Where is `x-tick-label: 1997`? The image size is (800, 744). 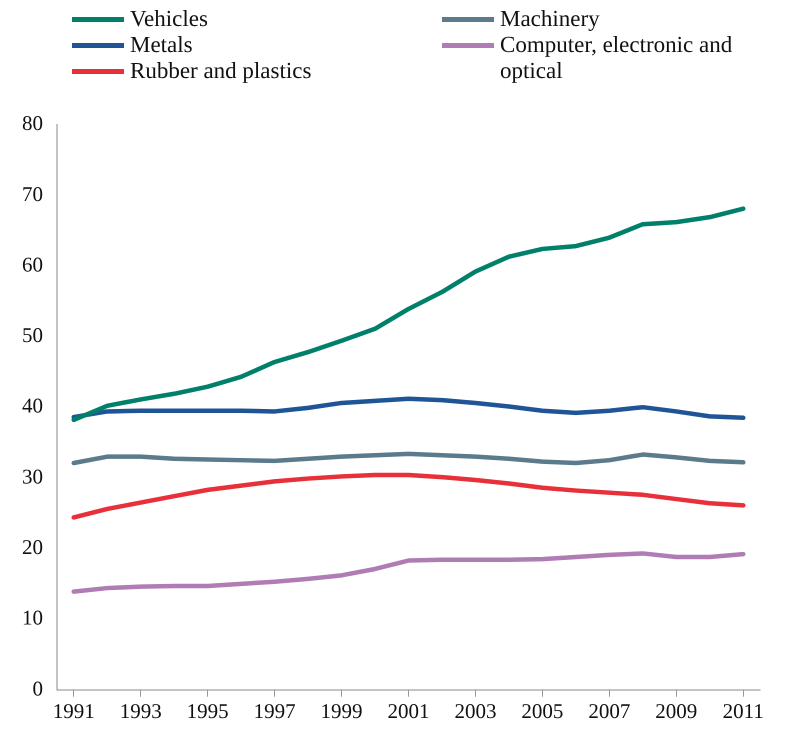 x-tick-label: 1997 is located at coordinates (275, 710).